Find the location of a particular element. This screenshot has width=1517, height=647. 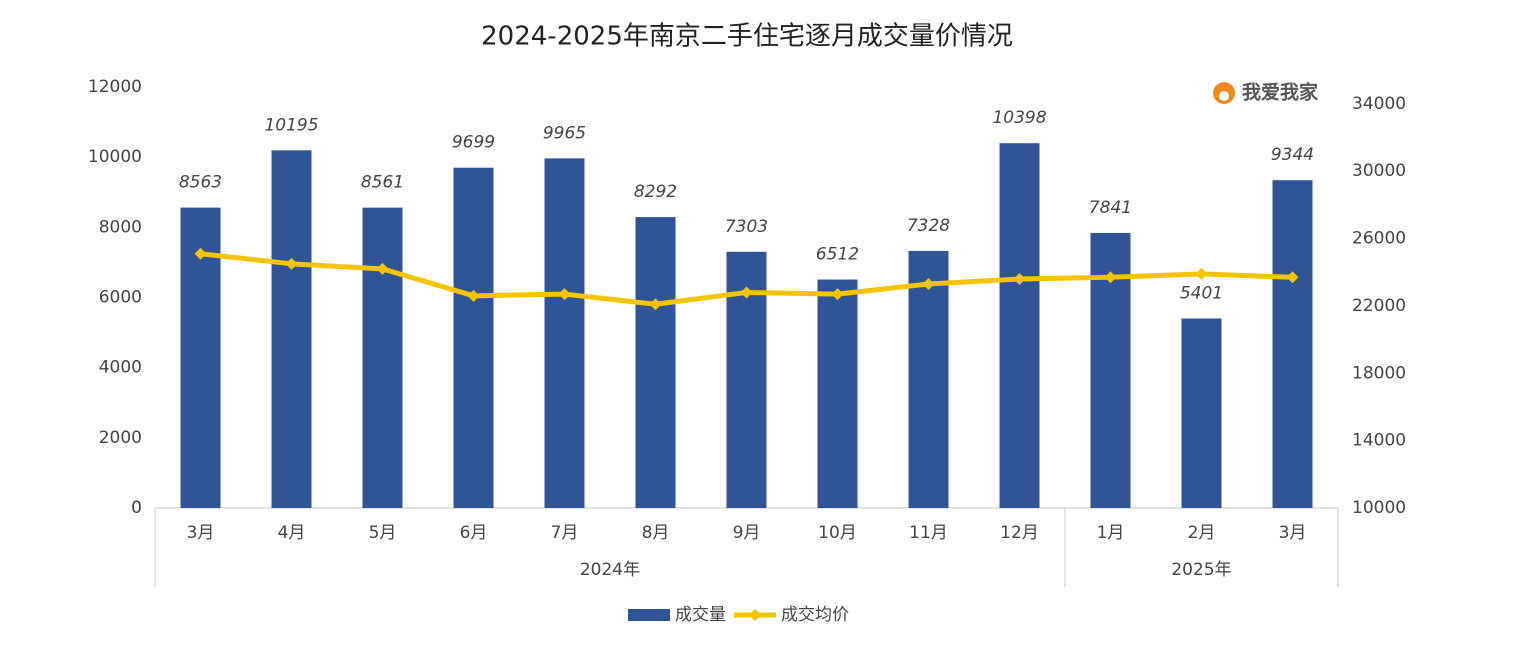

y2-tick-label: 18000 is located at coordinates (1379, 373).